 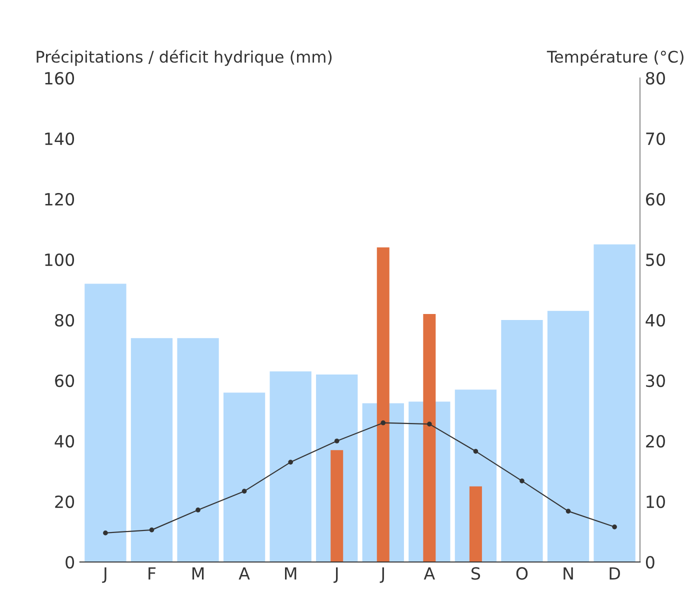 What do you see at coordinates (522, 573) in the screenshot?
I see `x-tick-label: O` at bounding box center [522, 573].